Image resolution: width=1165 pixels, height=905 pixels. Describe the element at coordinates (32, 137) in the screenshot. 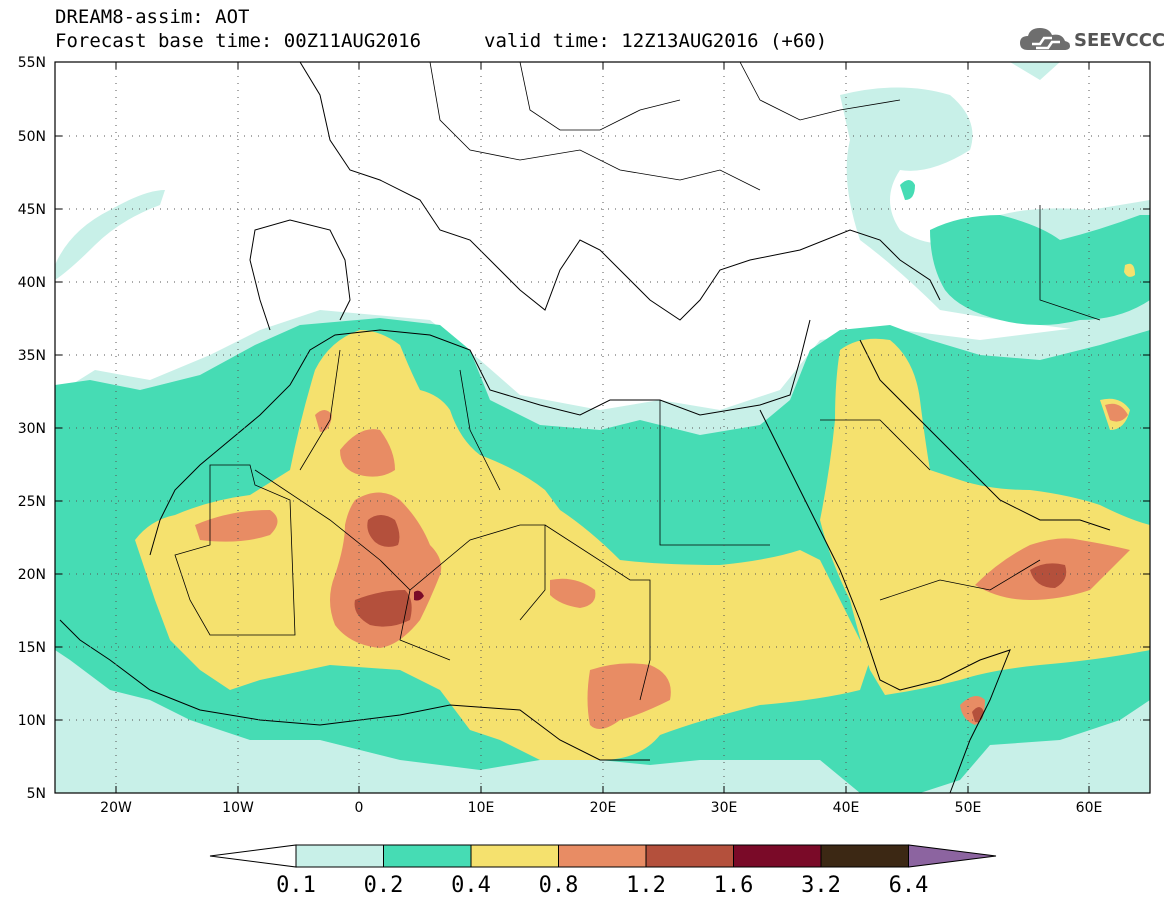

I see `lat-label: 50N` at that location.